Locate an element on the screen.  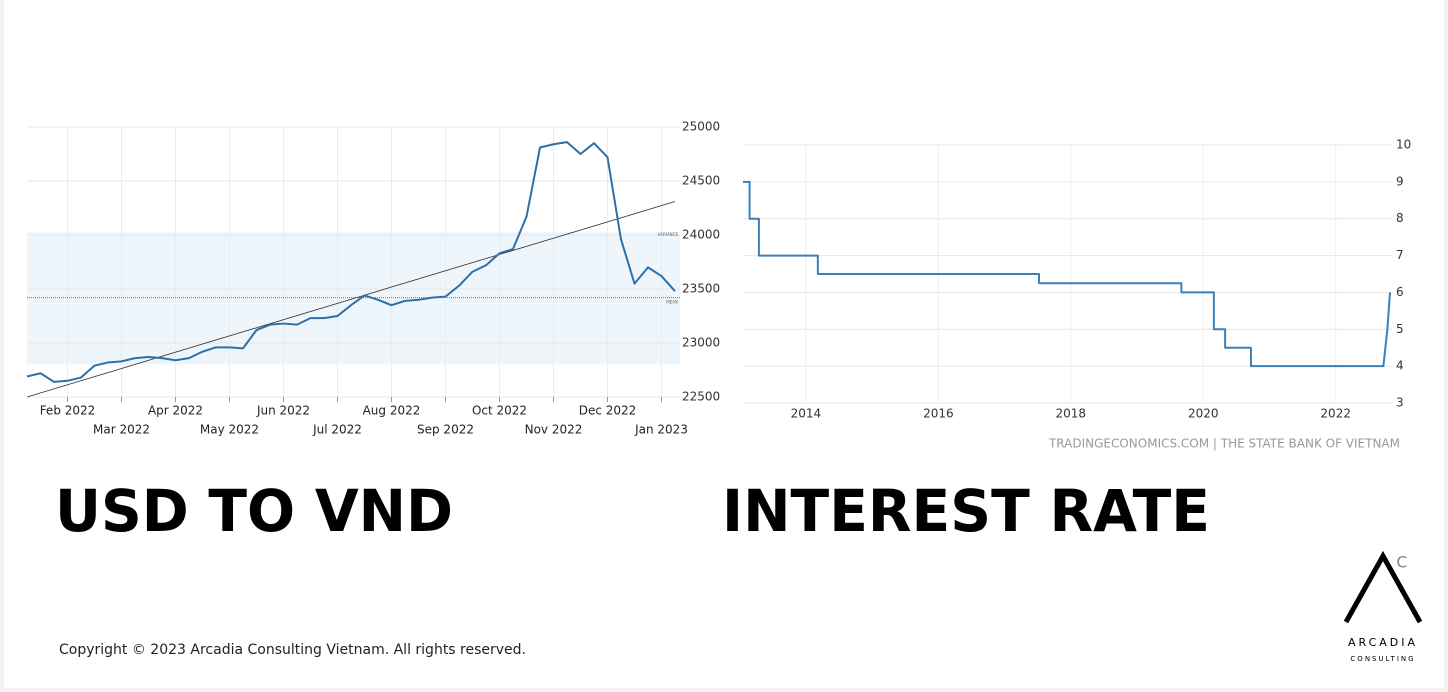
logo-c: C is located at coordinates (1401, 562).